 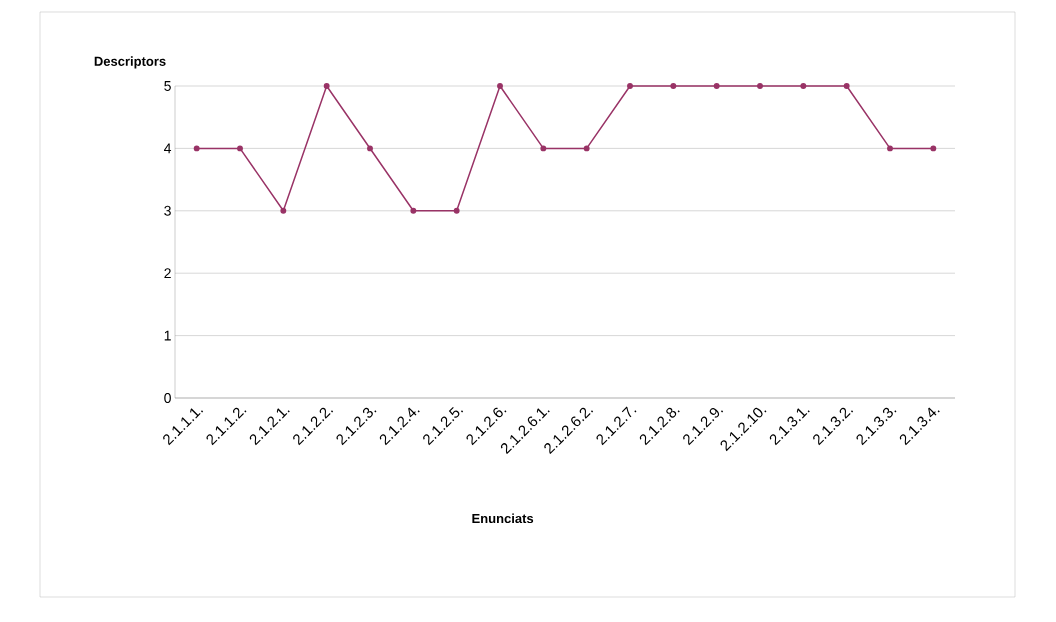 I want to click on y-tick-label: 1, so click(x=167, y=335).